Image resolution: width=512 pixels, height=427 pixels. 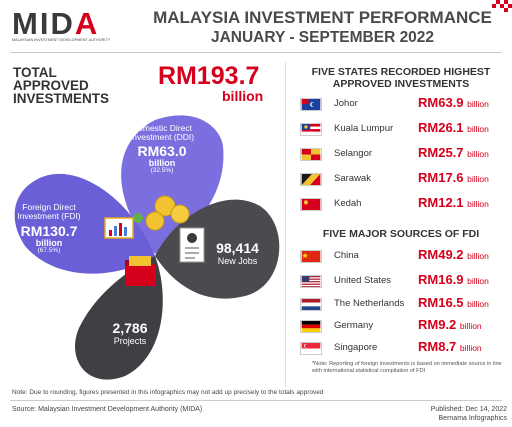 I want to click on id-card-icon, so click(x=192, y=245).